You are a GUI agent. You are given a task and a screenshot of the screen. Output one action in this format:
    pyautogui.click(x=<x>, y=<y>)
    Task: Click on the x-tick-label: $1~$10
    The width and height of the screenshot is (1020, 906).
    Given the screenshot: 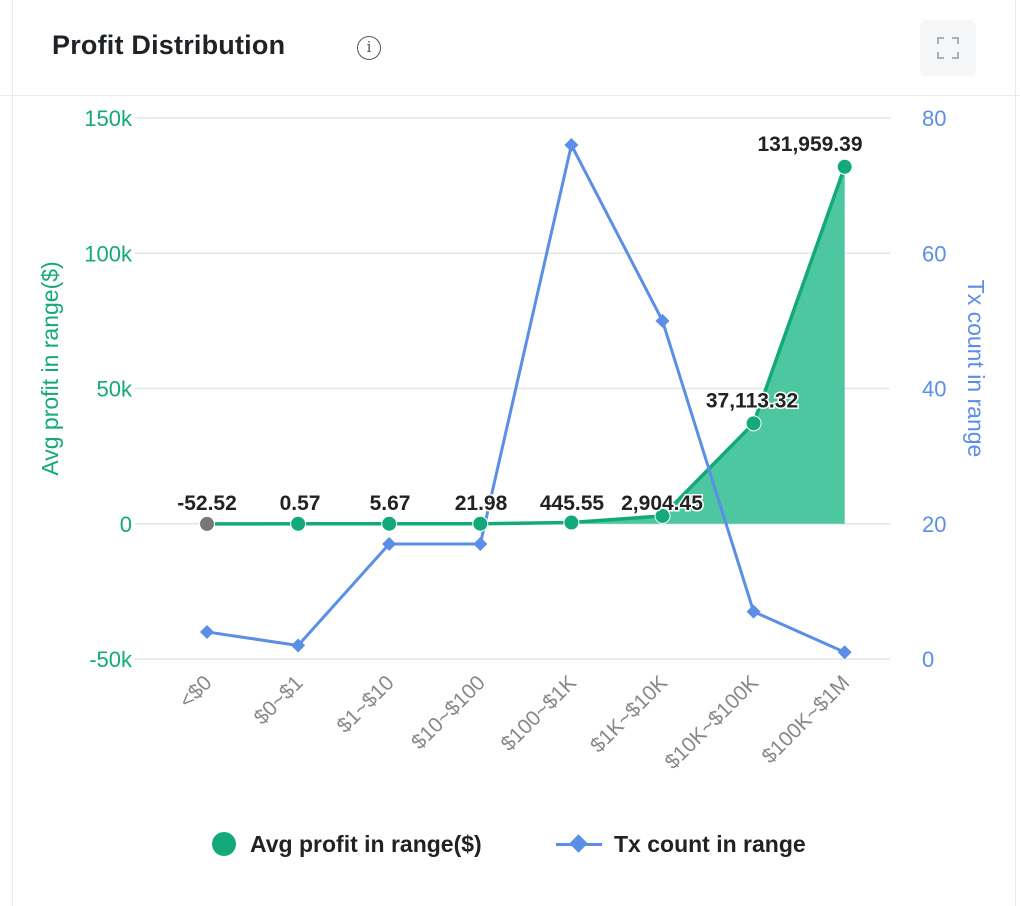 What is the action you would take?
    pyautogui.click(x=365, y=704)
    